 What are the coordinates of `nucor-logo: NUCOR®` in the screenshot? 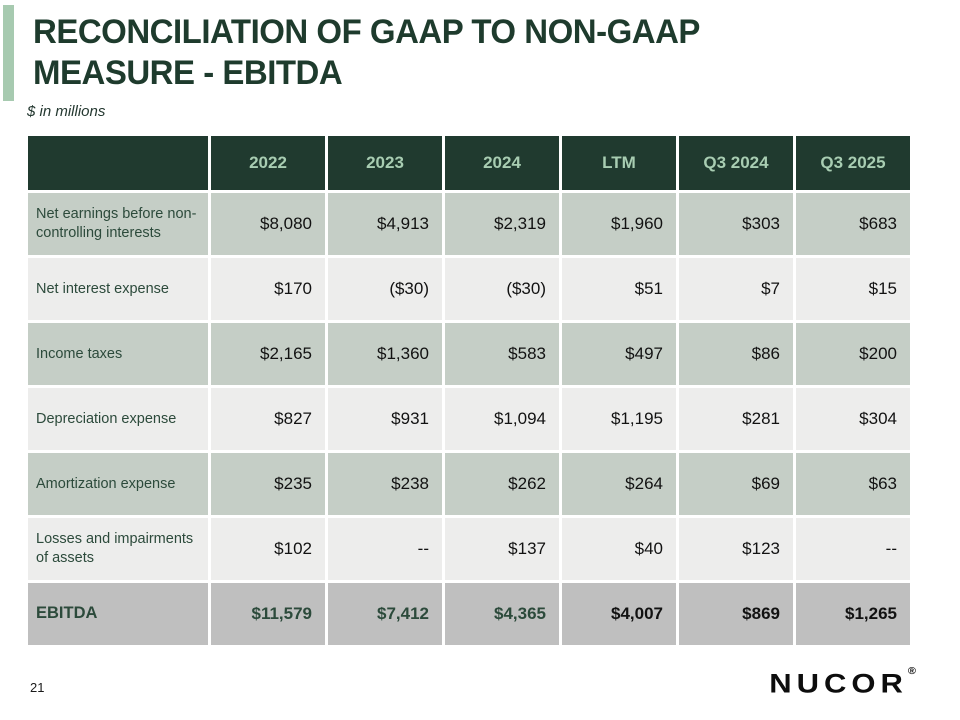 It's located at (842, 683).